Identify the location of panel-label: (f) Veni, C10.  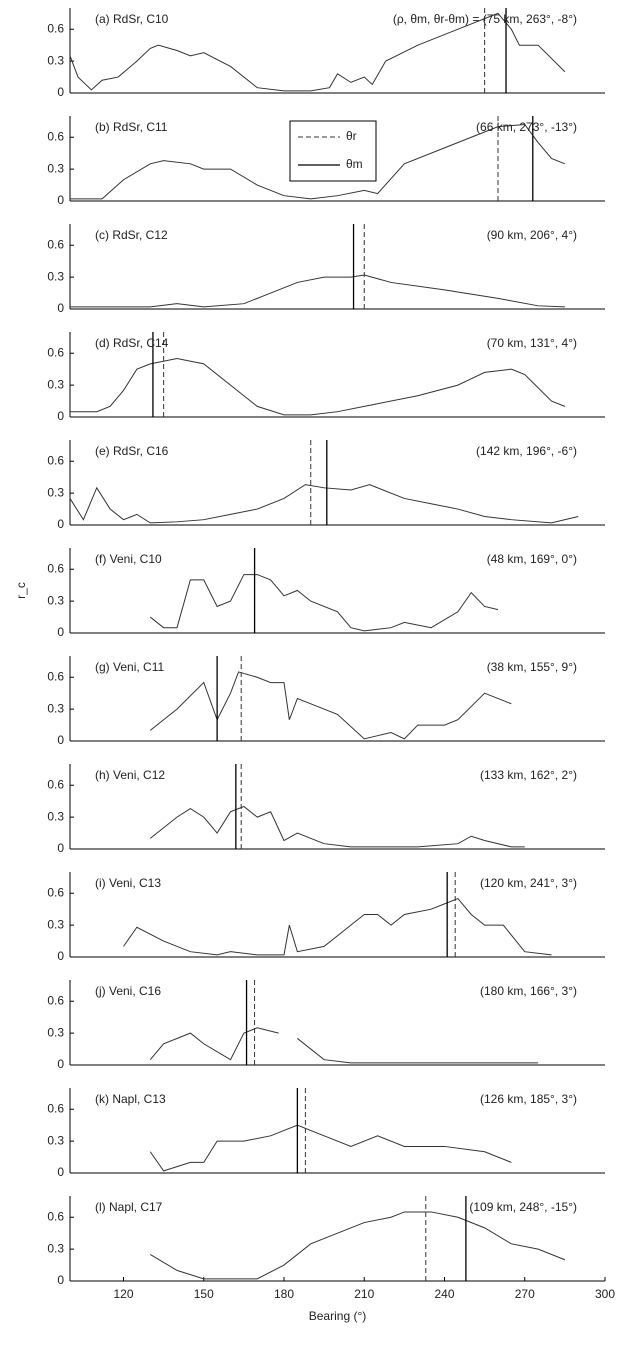
(128, 559).